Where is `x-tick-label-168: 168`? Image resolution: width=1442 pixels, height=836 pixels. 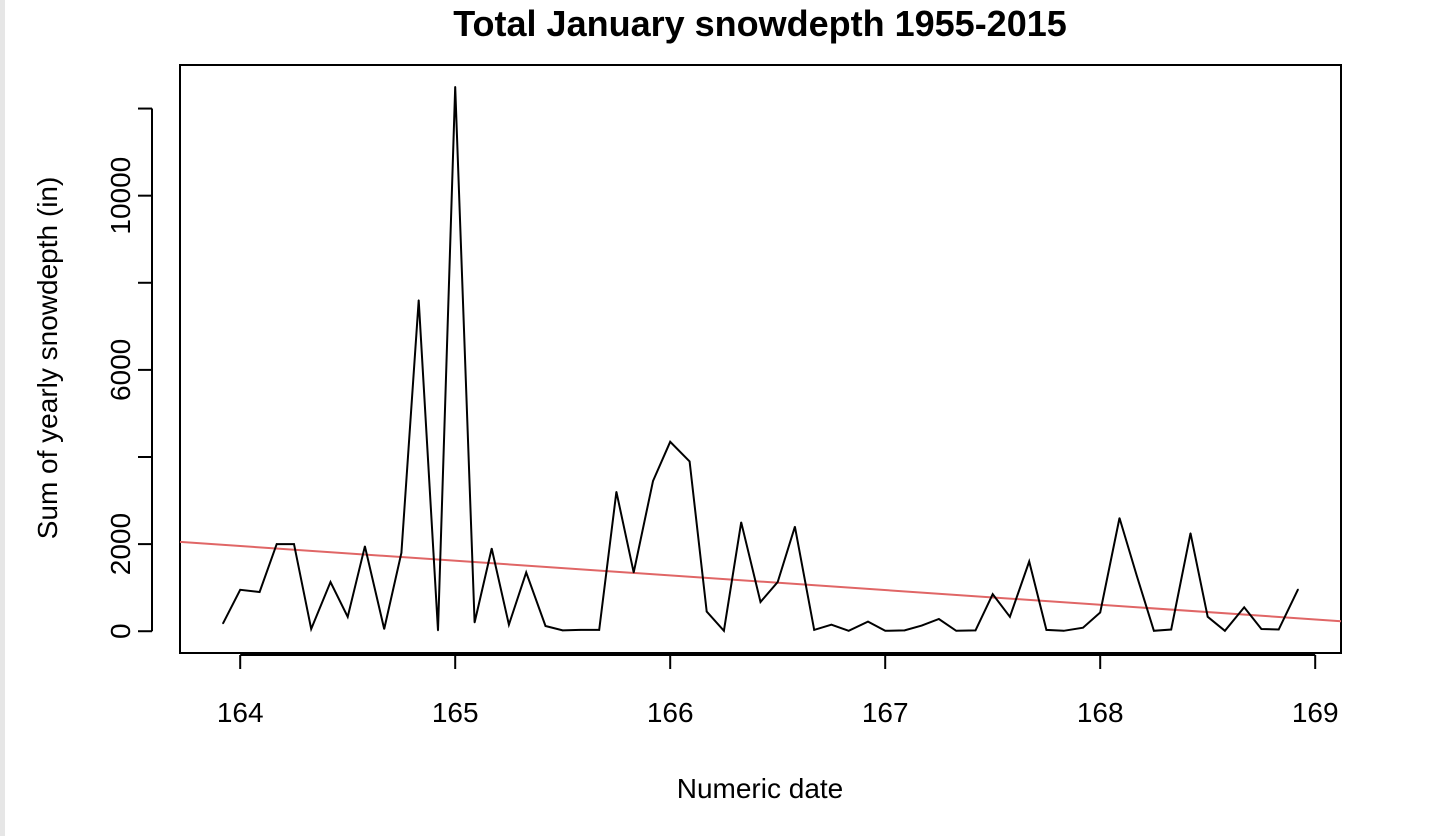
x-tick-label-168: 168 is located at coordinates (1100, 712).